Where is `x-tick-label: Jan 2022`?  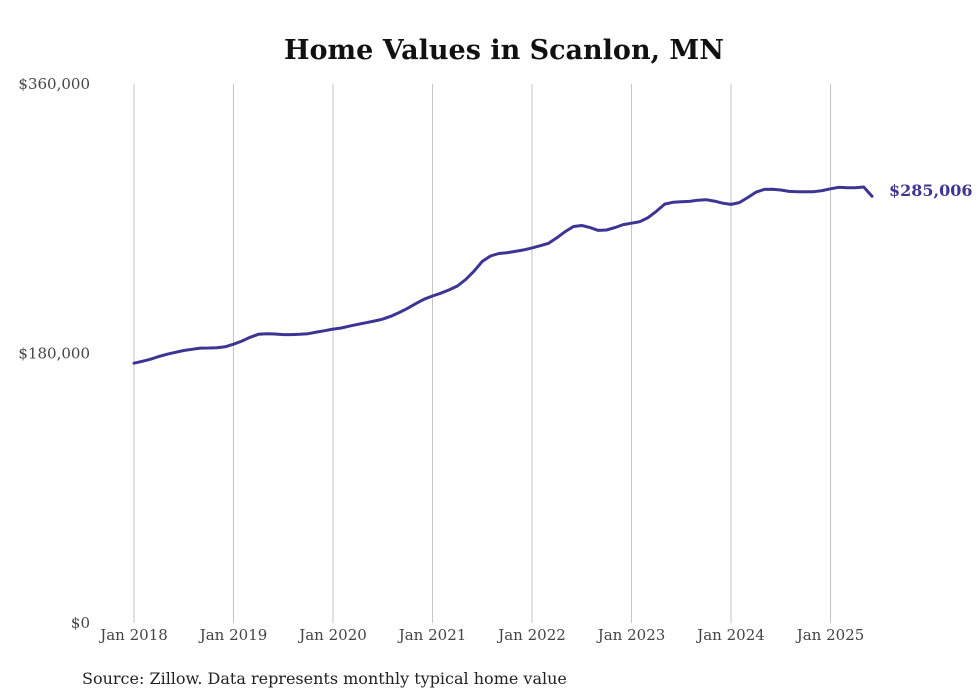 x-tick-label: Jan 2022 is located at coordinates (531, 635).